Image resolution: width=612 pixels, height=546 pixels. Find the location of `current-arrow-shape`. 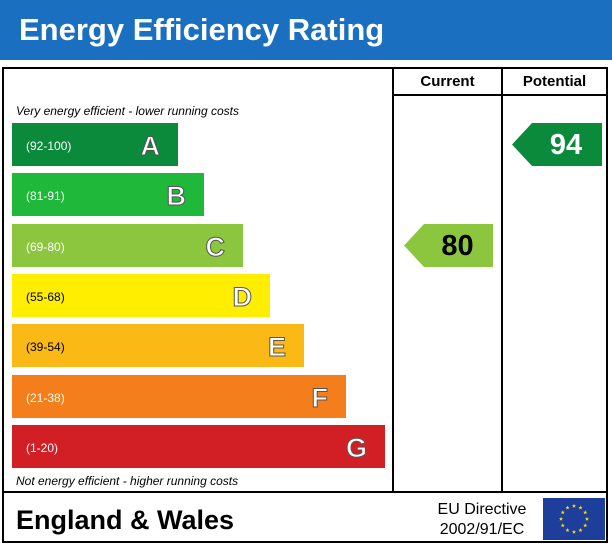

current-arrow-shape is located at coordinates (448, 245).